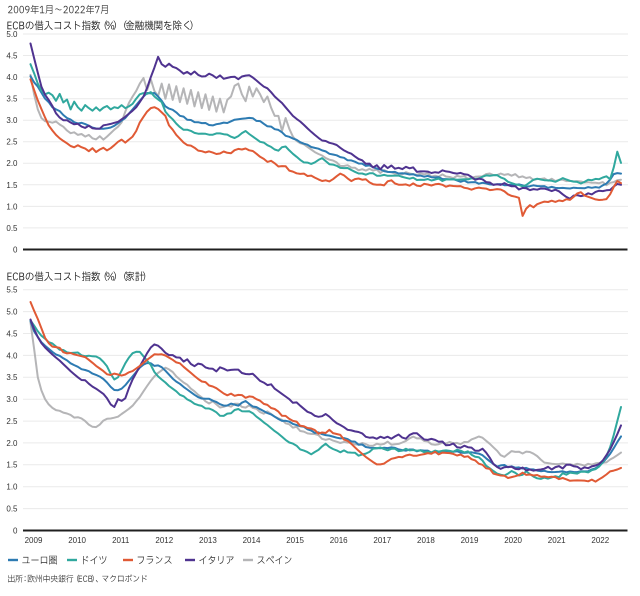  What do you see at coordinates (557, 540) in the screenshot?
I see `svg-text: 2021` at bounding box center [557, 540].